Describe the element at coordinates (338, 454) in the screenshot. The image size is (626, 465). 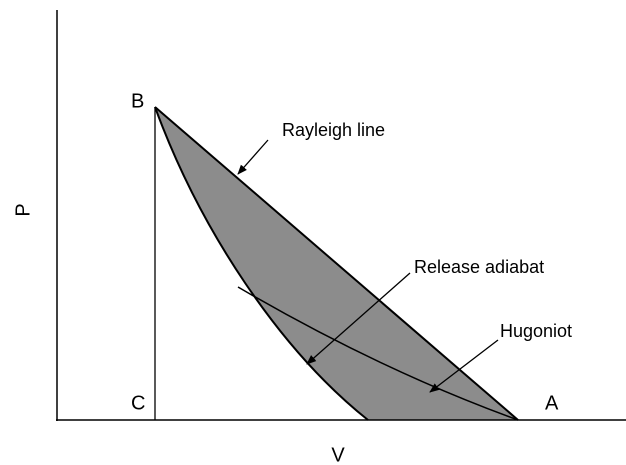
I see `axis-label: V` at that location.